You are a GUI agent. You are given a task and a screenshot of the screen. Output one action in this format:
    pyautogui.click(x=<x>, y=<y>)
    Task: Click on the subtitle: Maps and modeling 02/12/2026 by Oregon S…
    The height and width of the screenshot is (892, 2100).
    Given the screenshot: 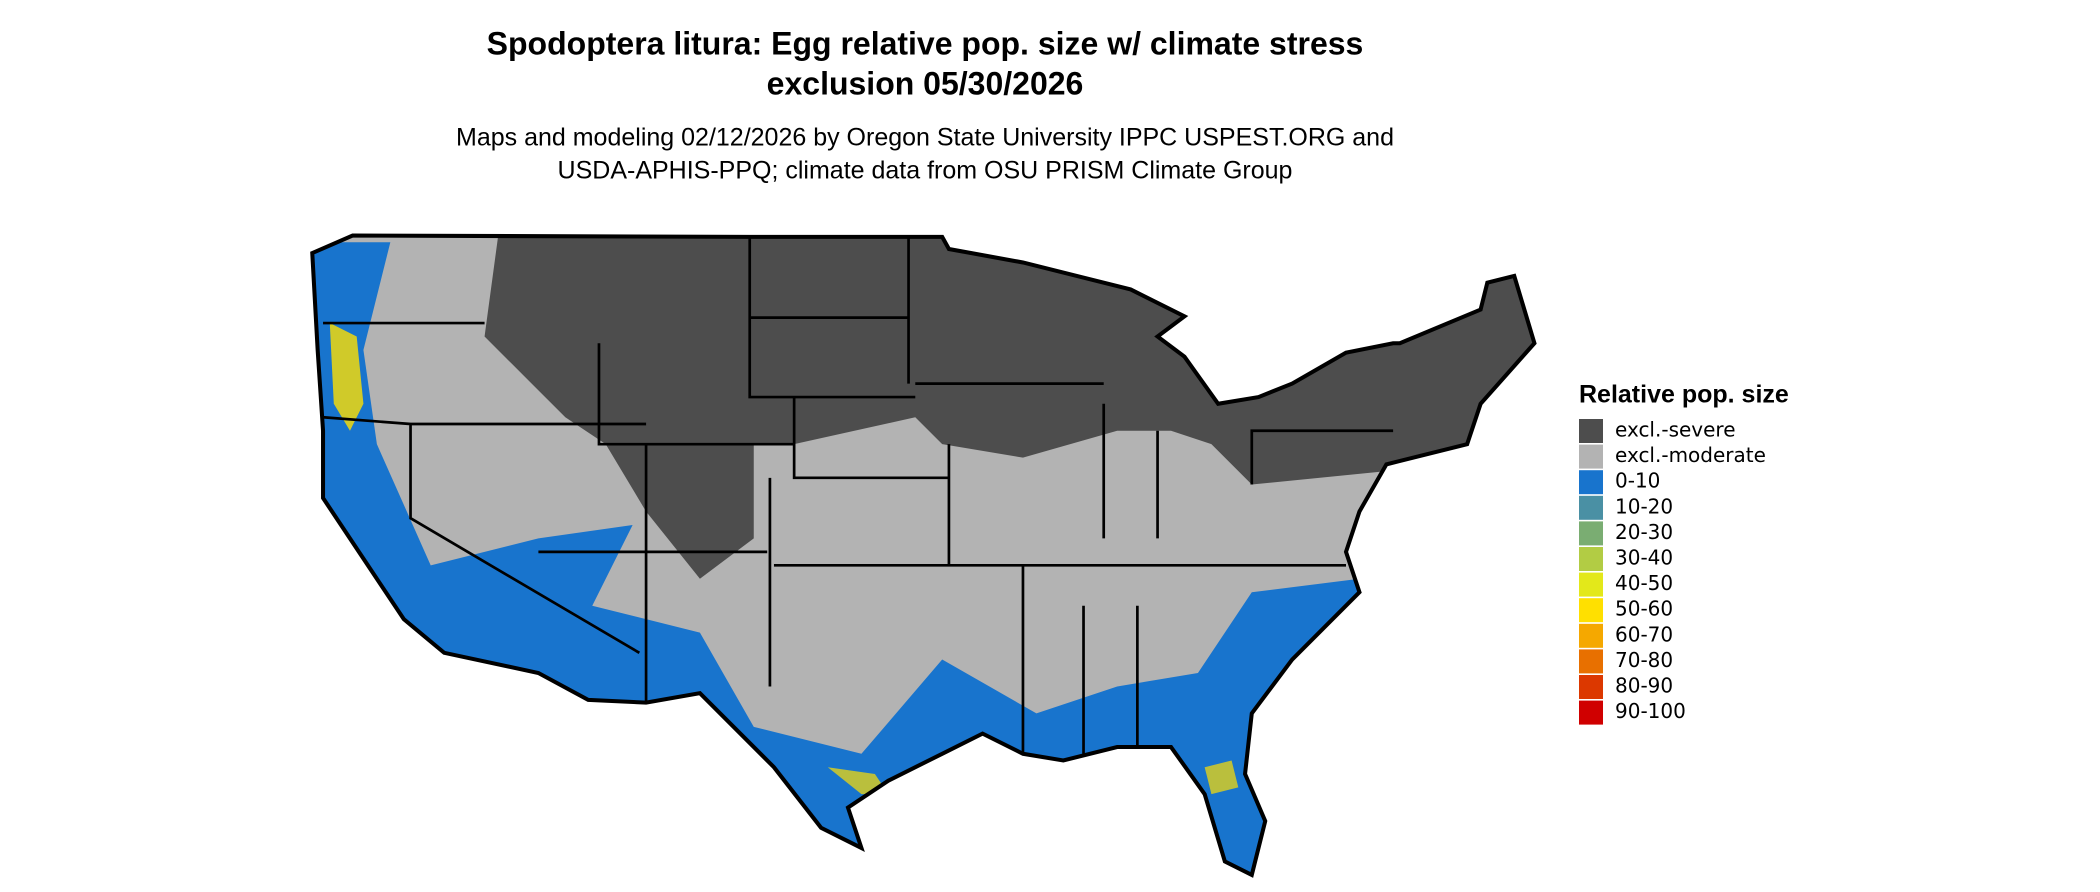 What is the action you would take?
    pyautogui.click(x=925, y=138)
    